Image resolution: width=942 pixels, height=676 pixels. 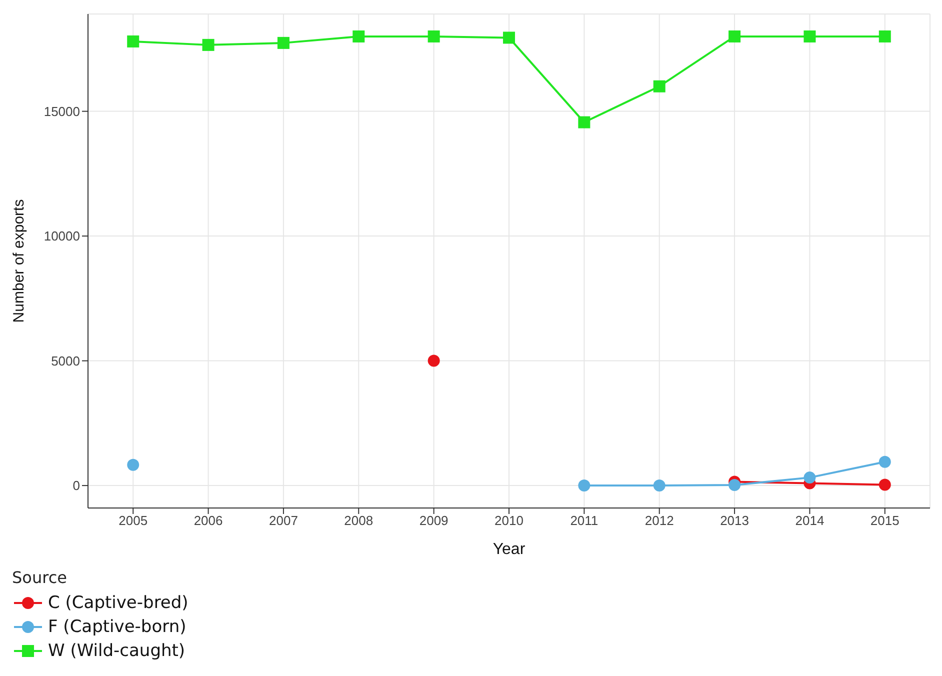 I want to click on x-tick-label: 2011, so click(x=584, y=520).